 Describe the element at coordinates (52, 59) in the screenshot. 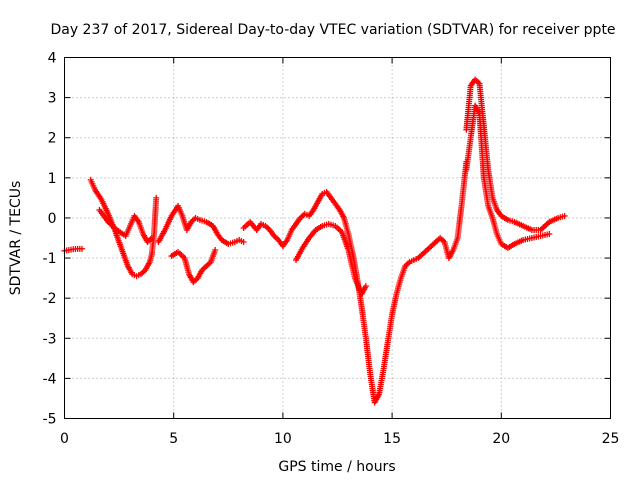

I see `y-tick-label: 4` at that location.